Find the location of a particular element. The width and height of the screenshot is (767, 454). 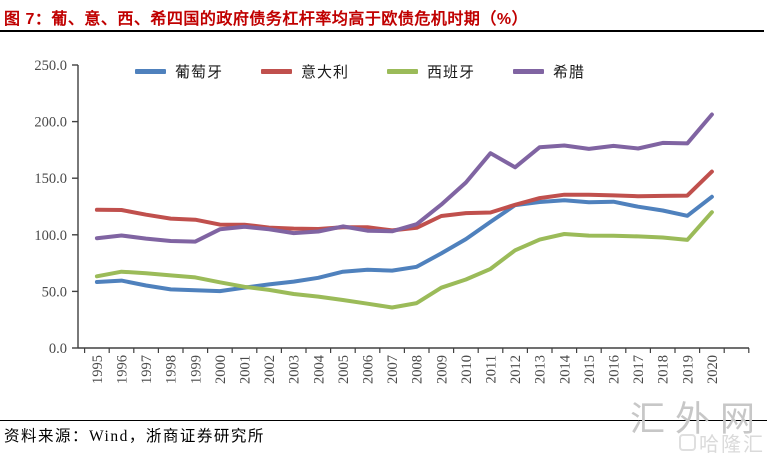

figure-title: 图 7：葡、意、西、希四国的政府债务杠杆率均高于欧债危机时期（%） is located at coordinates (266, 19).